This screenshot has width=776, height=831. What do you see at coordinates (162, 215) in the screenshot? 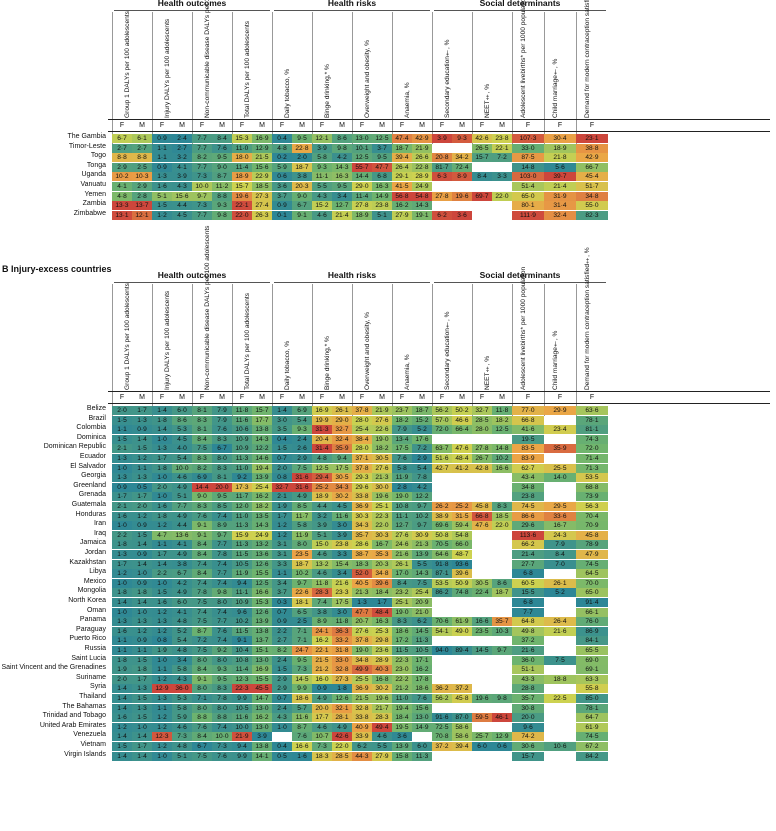
I see `heatmap-cell: 1·2` at bounding box center [162, 215].